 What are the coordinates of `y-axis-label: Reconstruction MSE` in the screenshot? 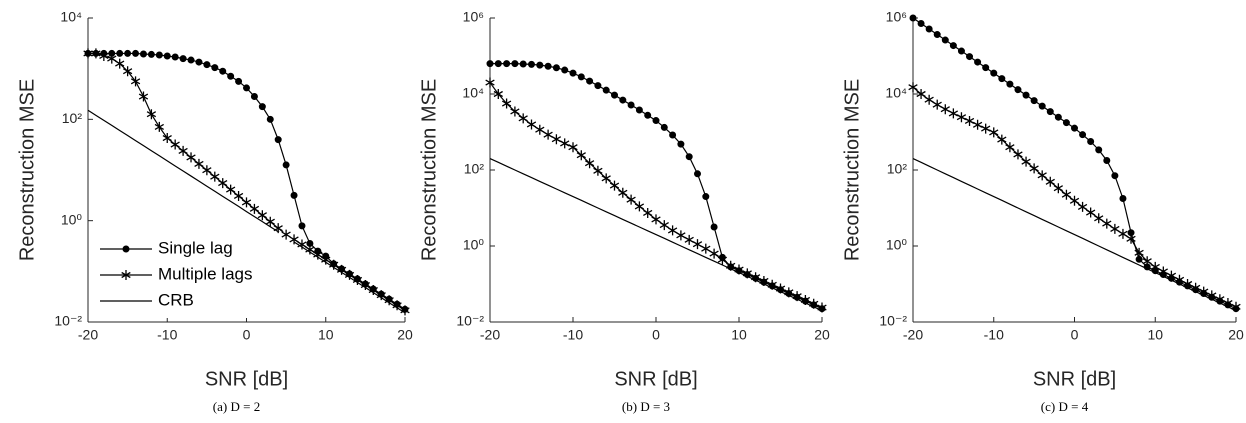 It's located at (429, 170).